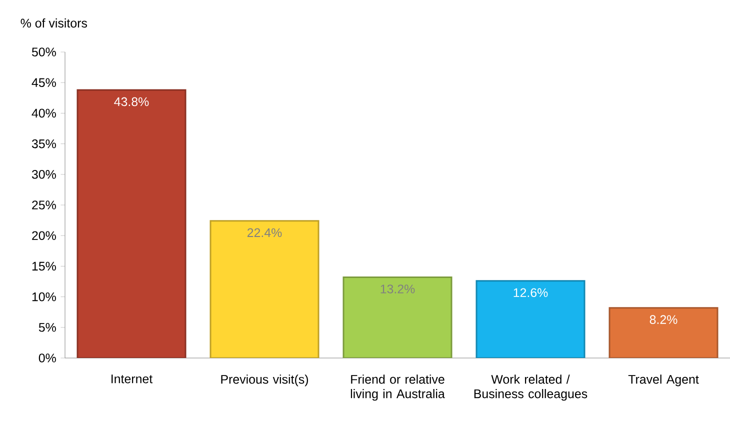 This screenshot has width=730, height=441. What do you see at coordinates (47, 358) in the screenshot?
I see `y-tick-label: 0%` at bounding box center [47, 358].